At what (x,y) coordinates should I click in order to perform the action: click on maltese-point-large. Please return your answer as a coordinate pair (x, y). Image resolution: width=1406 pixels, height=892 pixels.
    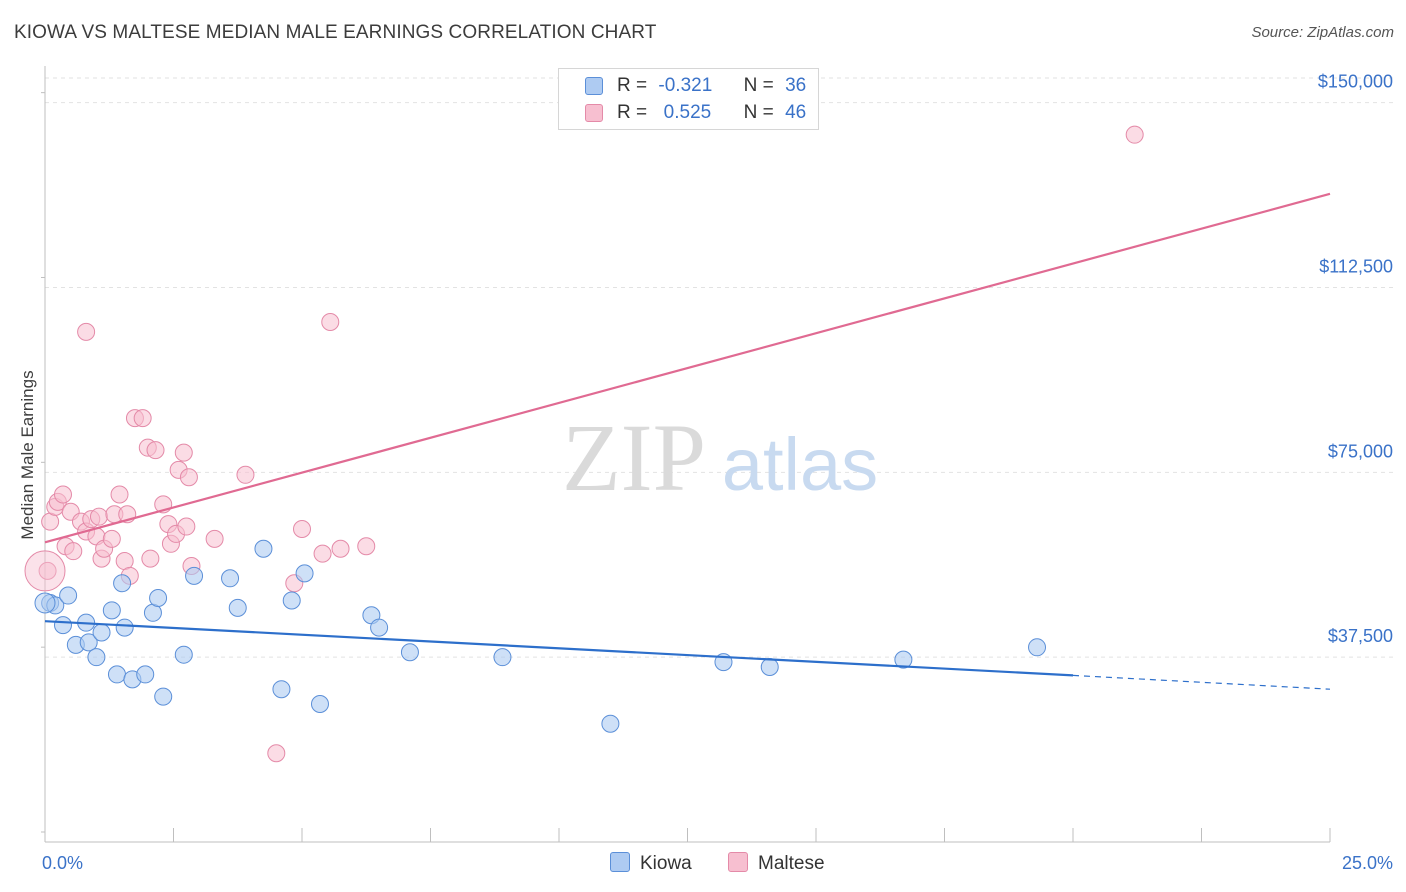
    Looking at the image, I should click on (45, 571).